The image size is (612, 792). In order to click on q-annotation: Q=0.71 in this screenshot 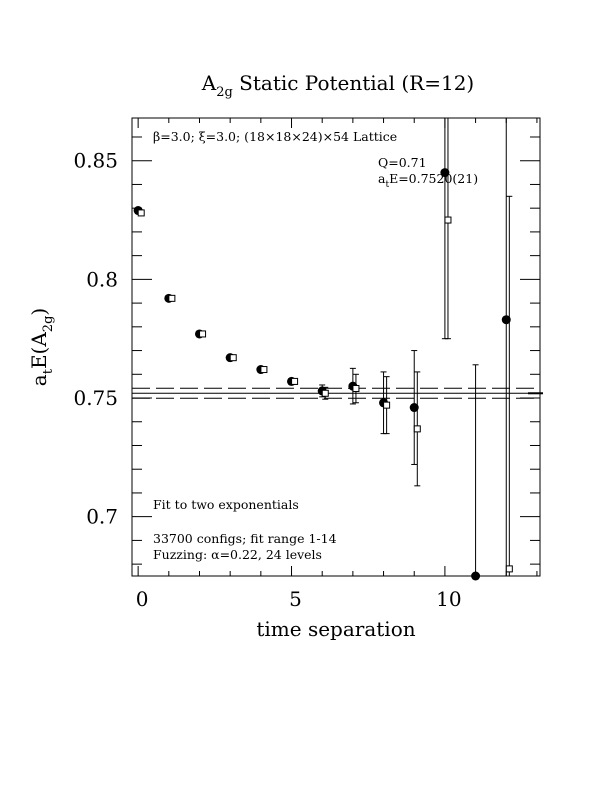, I will do `click(402, 162)`.